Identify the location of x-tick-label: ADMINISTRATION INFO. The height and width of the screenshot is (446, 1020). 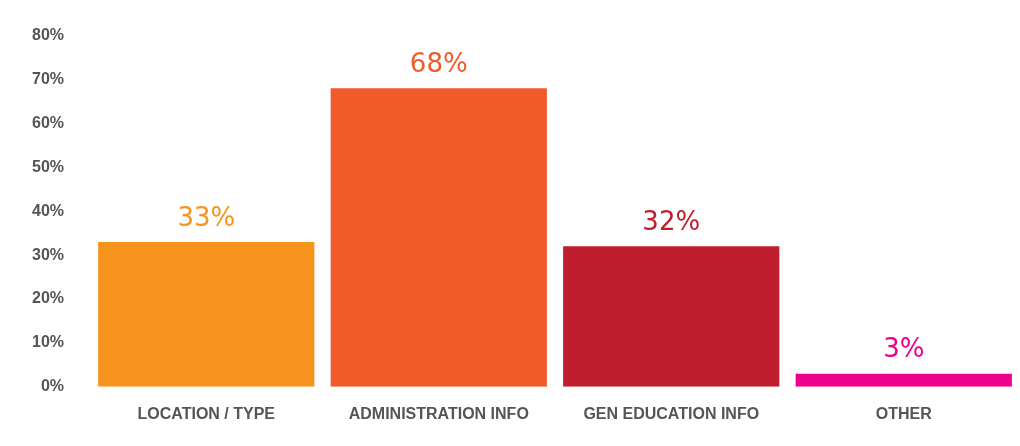
(438, 413).